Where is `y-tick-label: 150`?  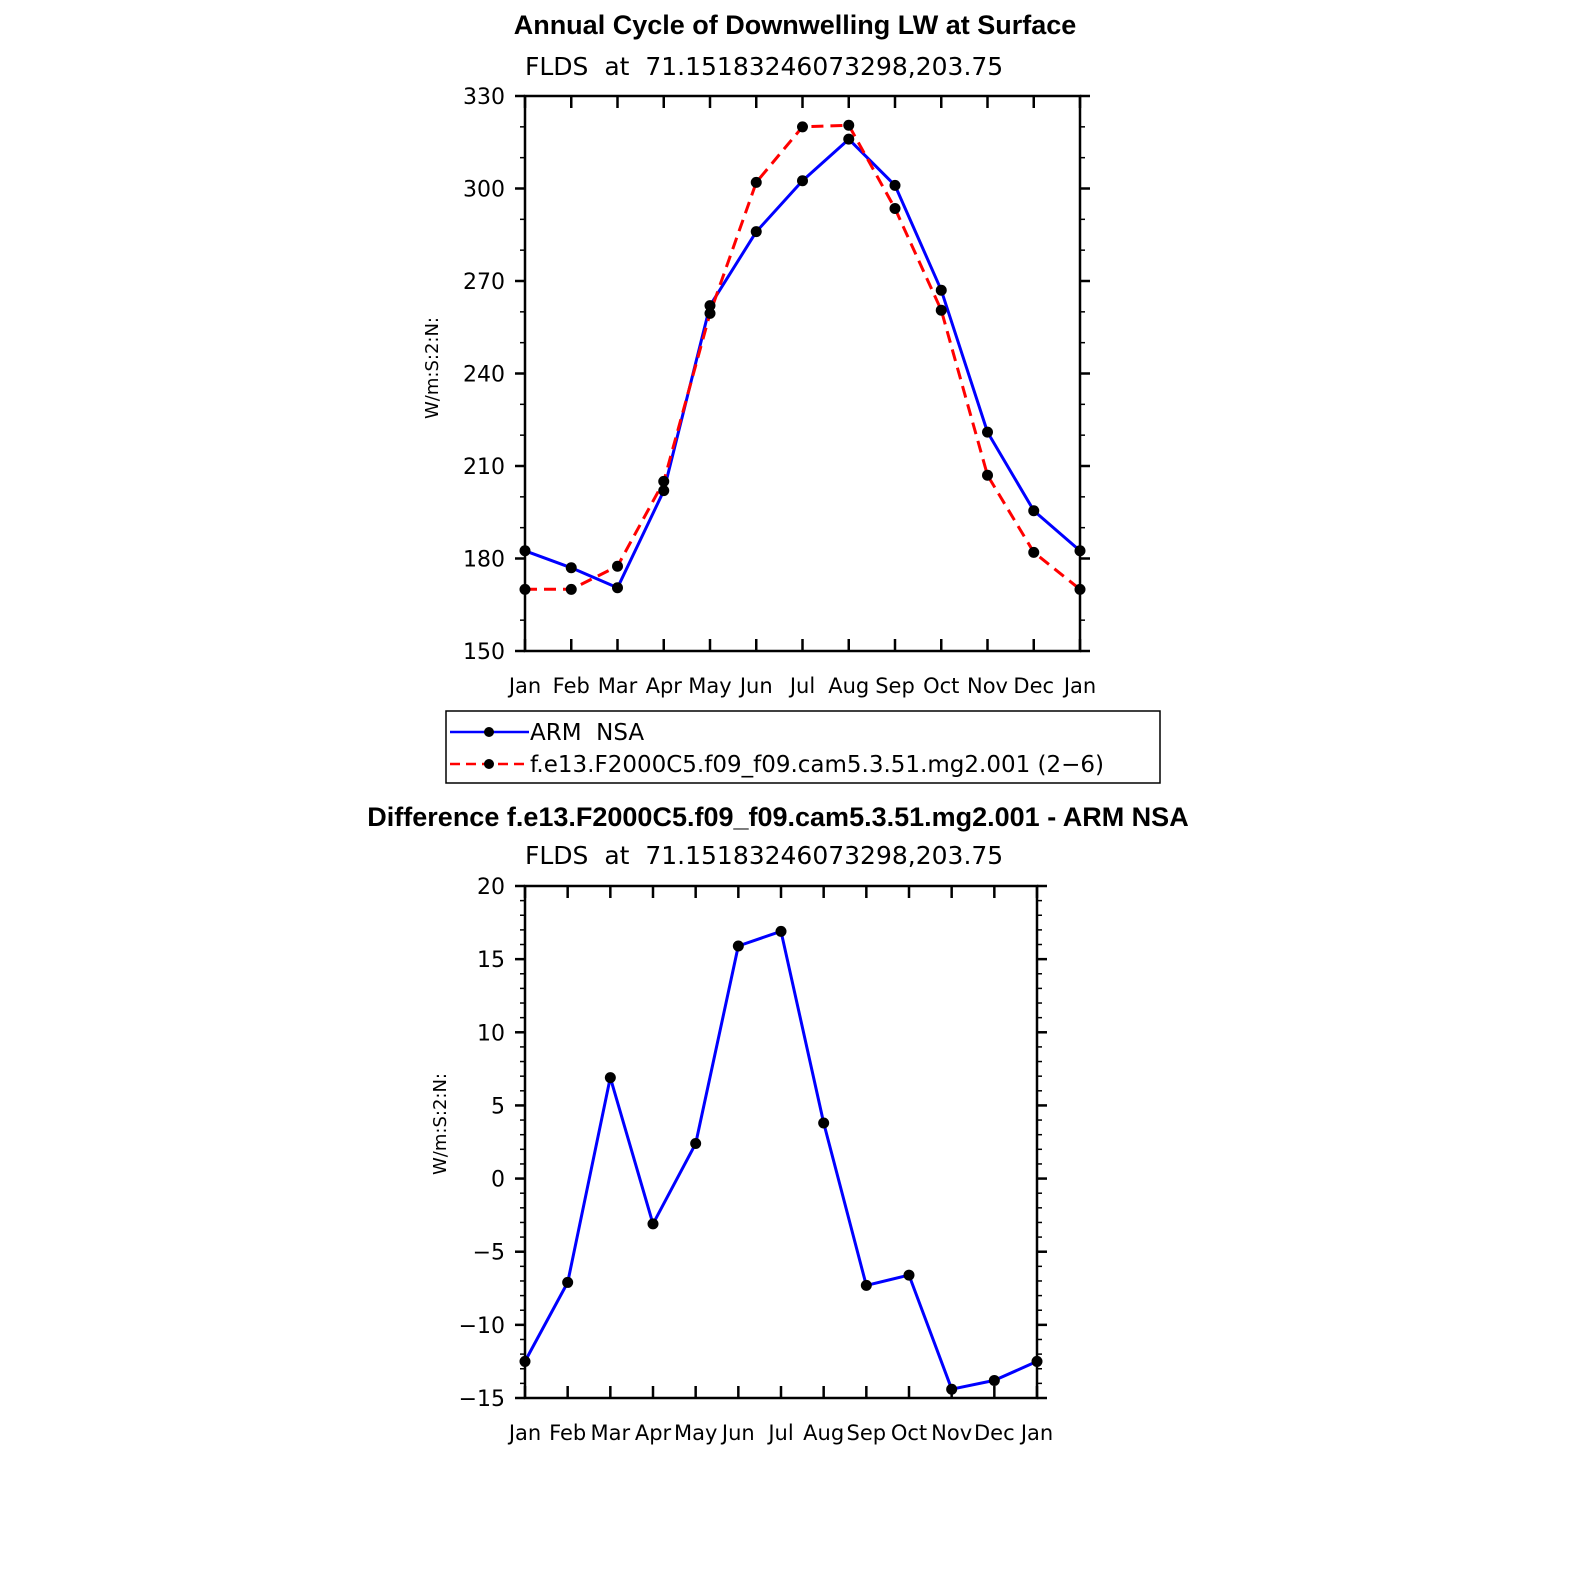
y-tick-label: 150 is located at coordinates (484, 652).